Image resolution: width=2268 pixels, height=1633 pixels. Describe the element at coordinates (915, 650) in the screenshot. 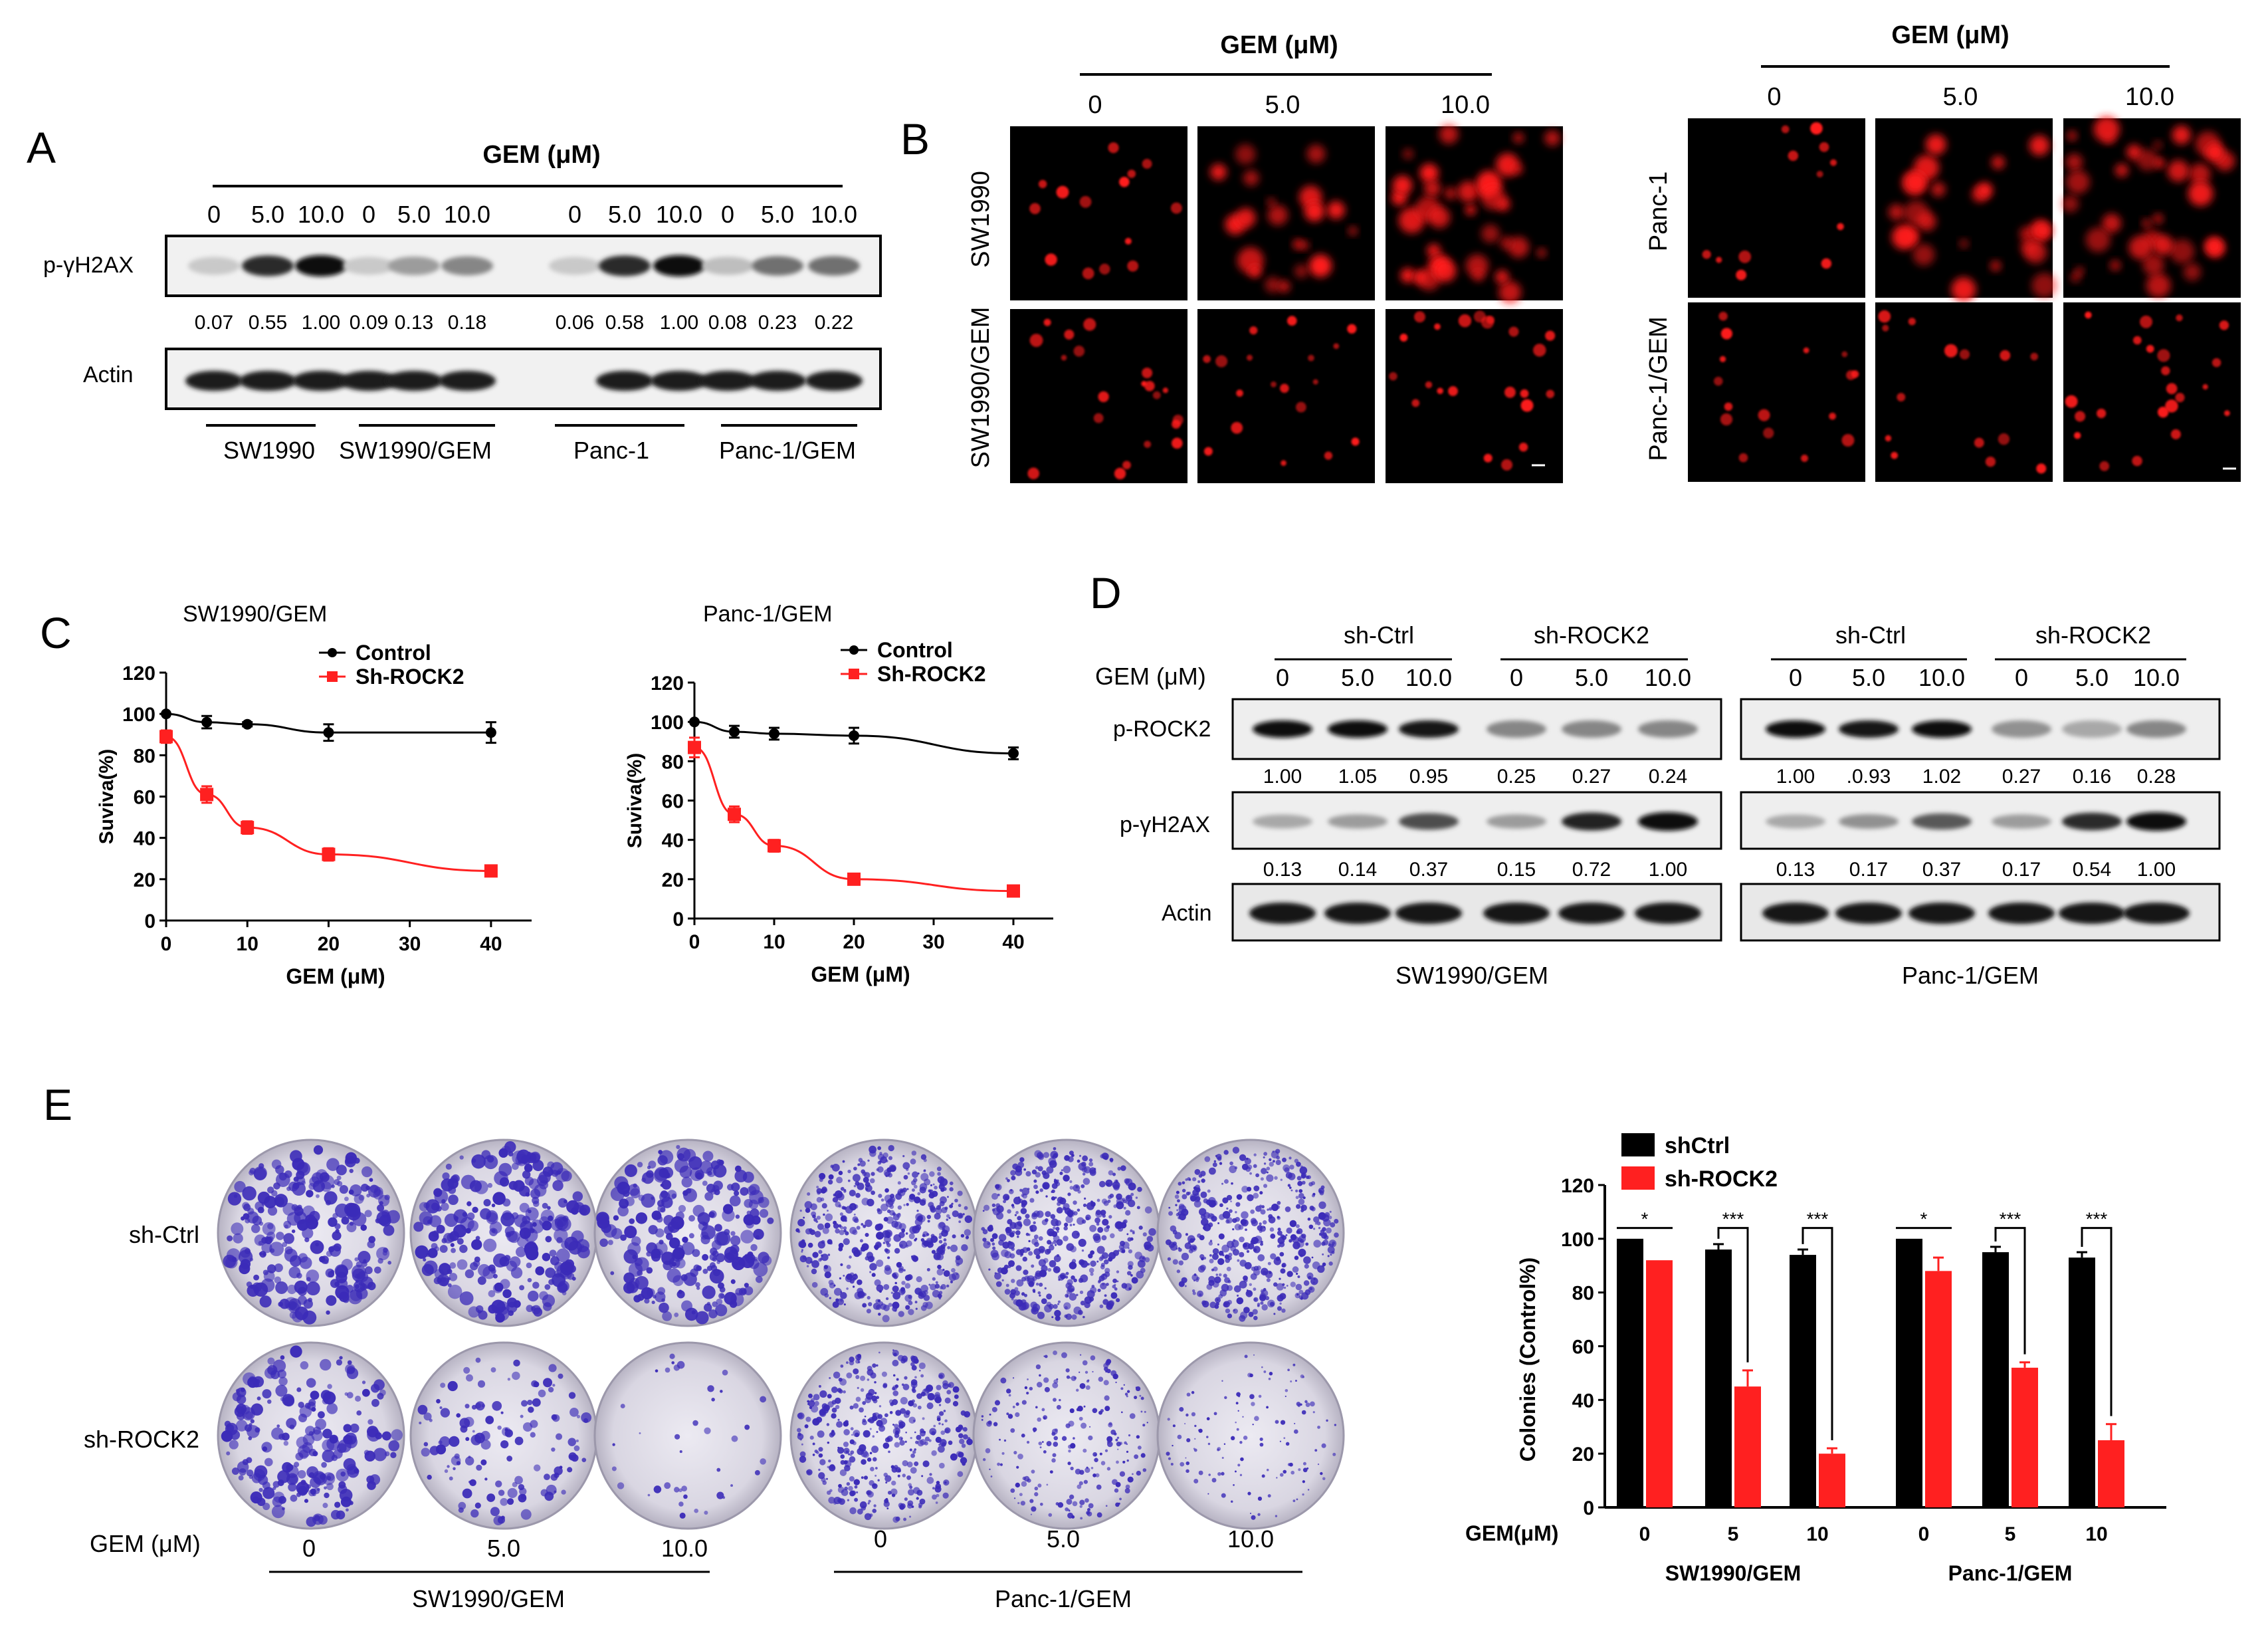

I see `legend-label: Control` at that location.